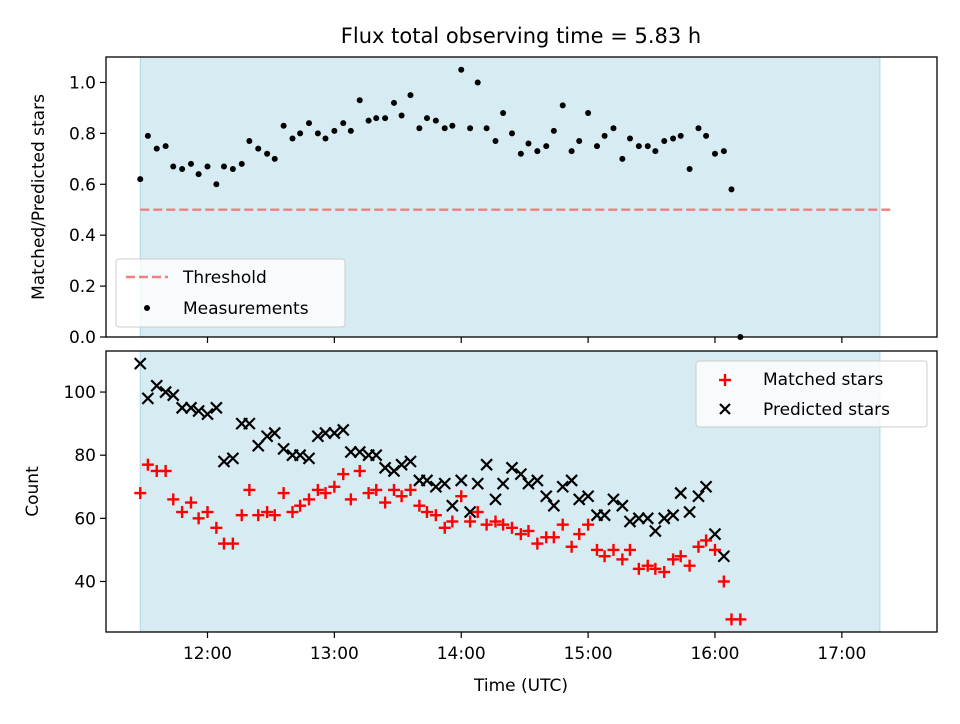 Image resolution: width=960 pixels, height=724 pixels. I want to click on count-y-tick-label: 100, so click(80, 393).